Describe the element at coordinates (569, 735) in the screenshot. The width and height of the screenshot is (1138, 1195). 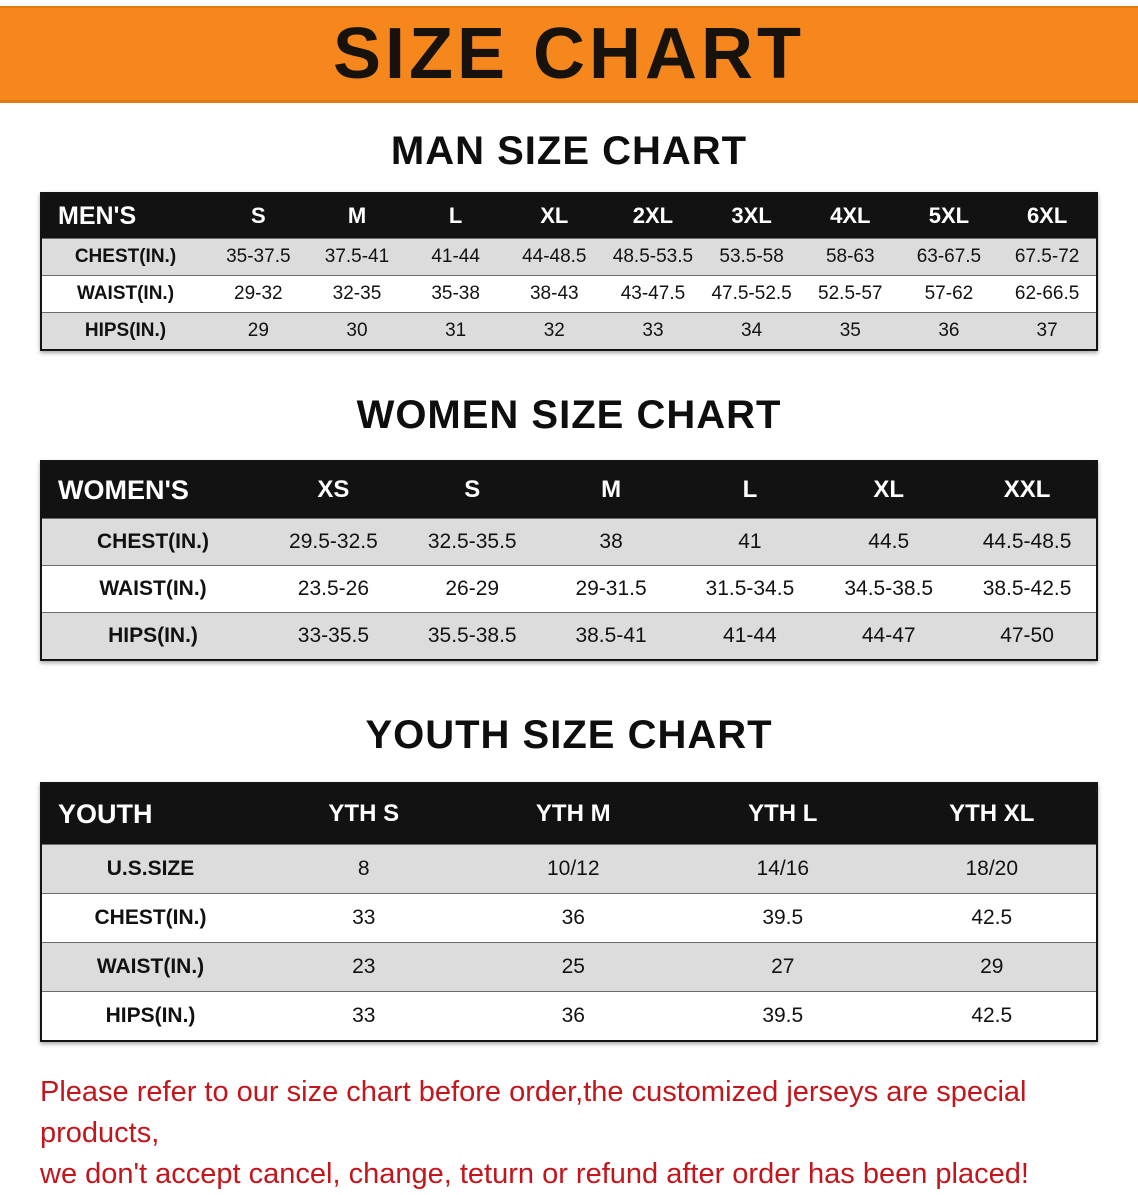
I see `youth-section-heading: YOUTH SIZE CHART` at that location.